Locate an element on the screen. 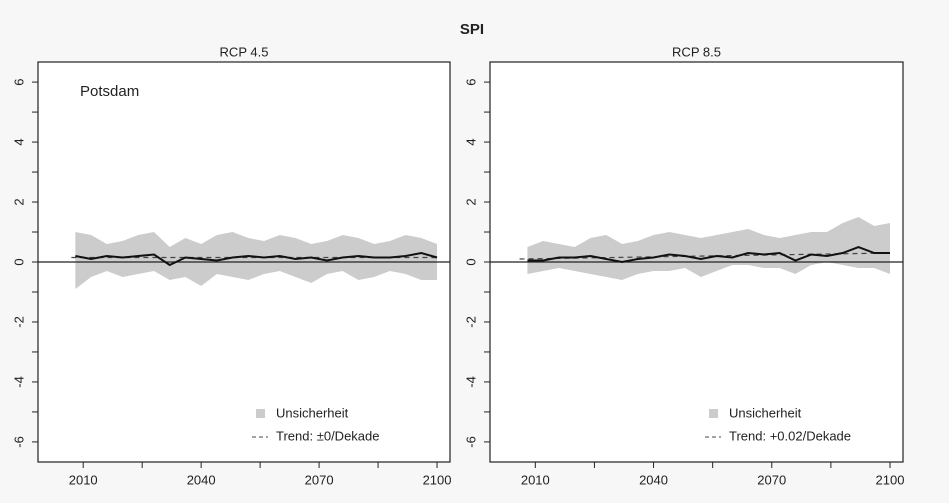  trend-line is located at coordinates (705, 256).